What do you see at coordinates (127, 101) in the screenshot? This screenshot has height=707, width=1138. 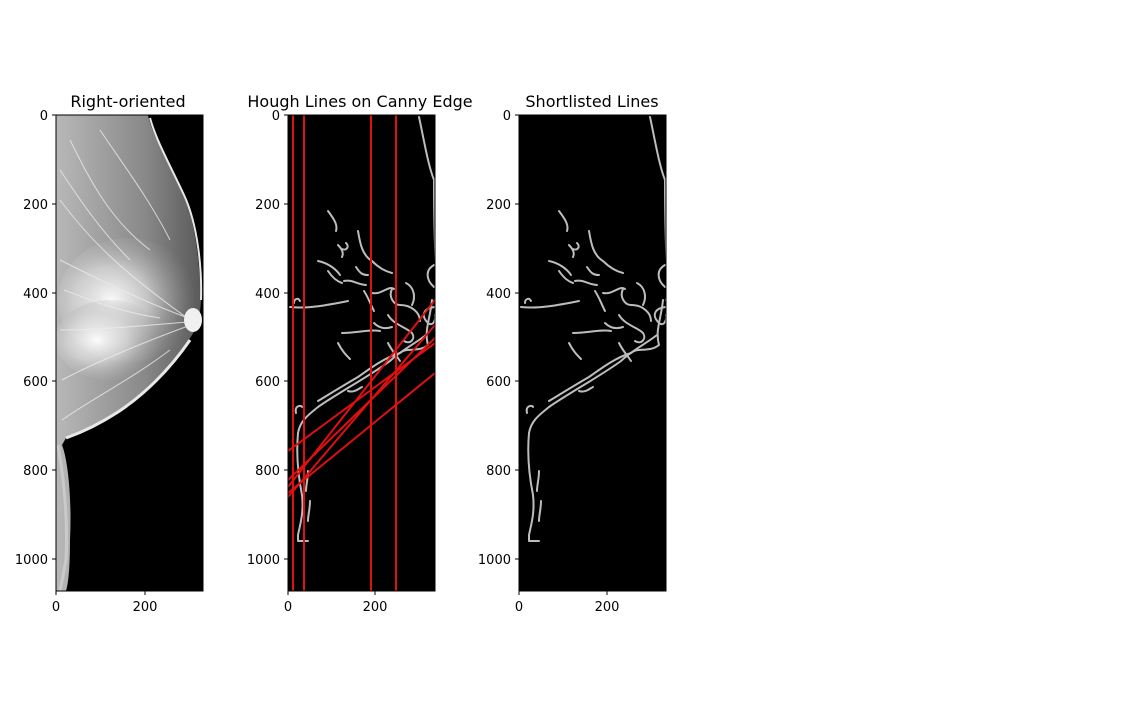 I see `panel-title: Right-oriented` at bounding box center [127, 101].